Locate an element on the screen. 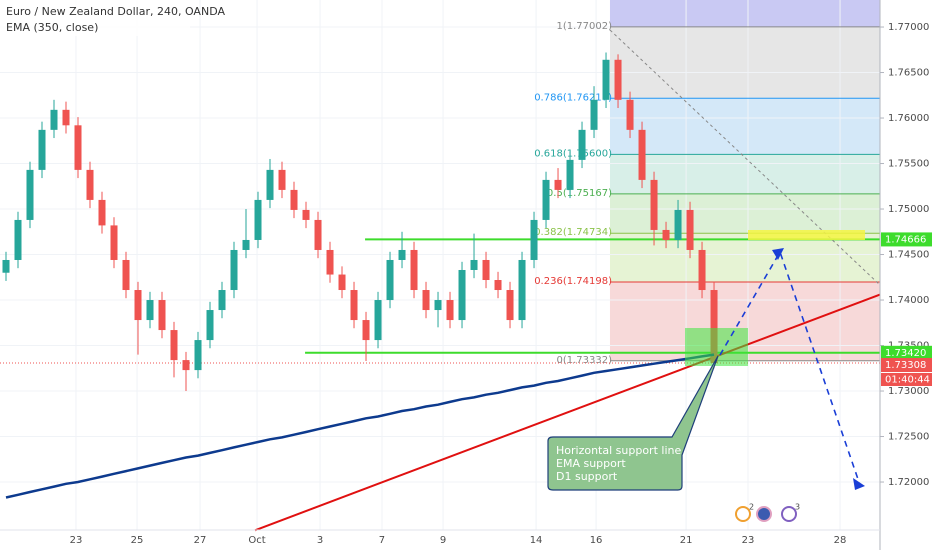 The width and height of the screenshot is (932, 550). axis-bg is located at coordinates (906, 275).